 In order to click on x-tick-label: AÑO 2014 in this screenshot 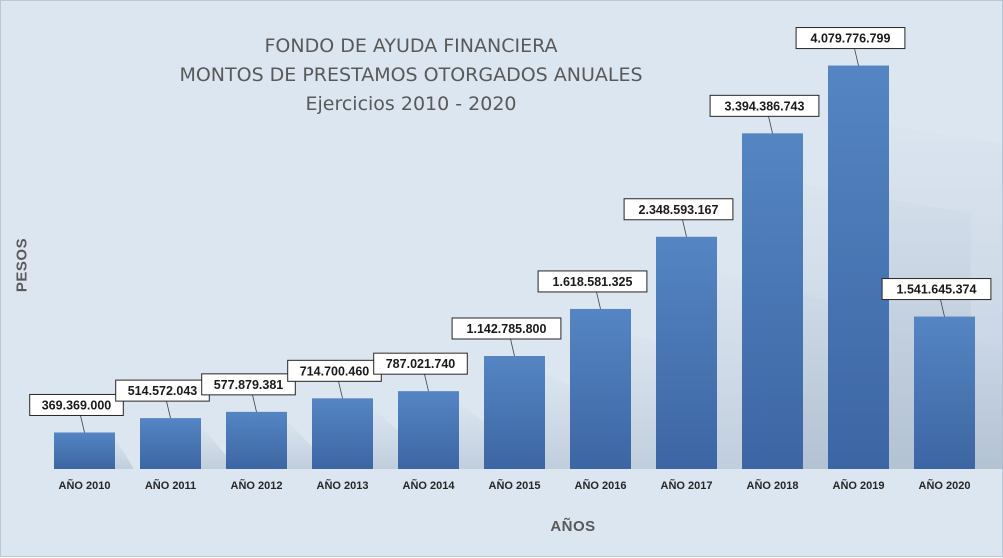, I will do `click(429, 485)`.